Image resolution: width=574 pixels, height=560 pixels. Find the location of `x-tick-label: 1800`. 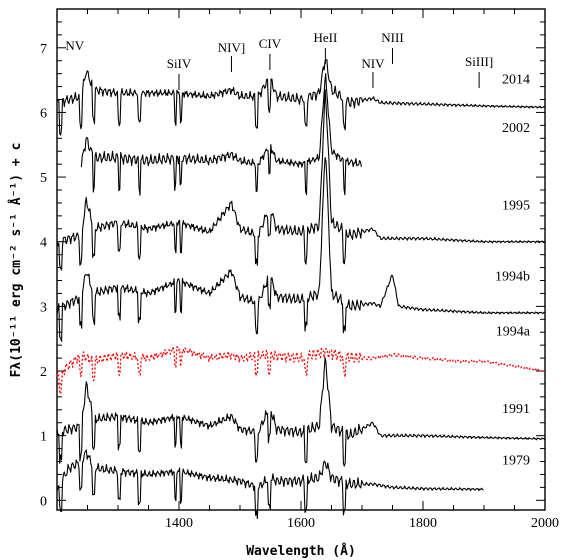

x-tick-label: 1800 is located at coordinates (423, 523).